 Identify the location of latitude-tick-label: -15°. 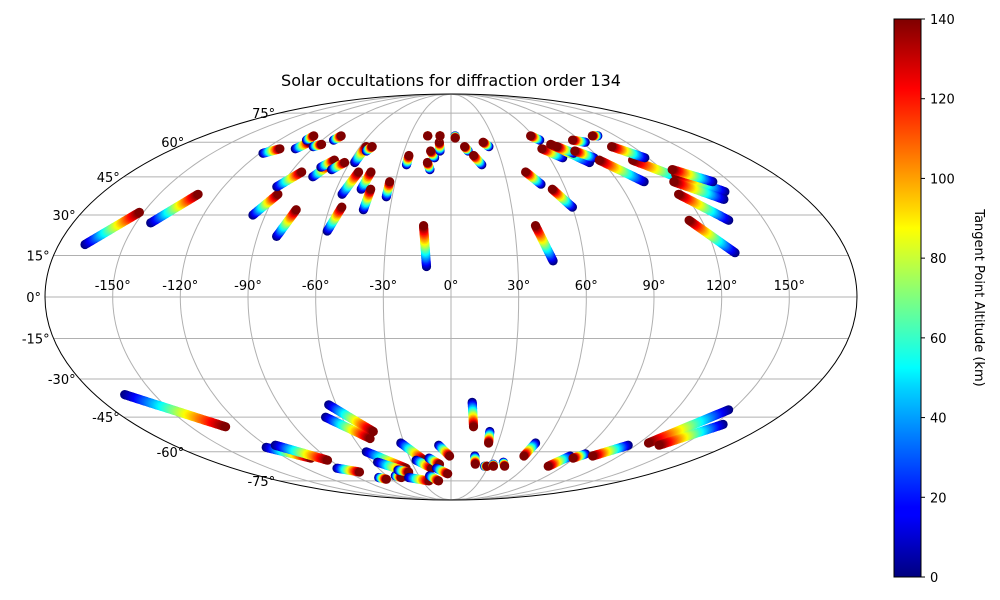
(36, 340).